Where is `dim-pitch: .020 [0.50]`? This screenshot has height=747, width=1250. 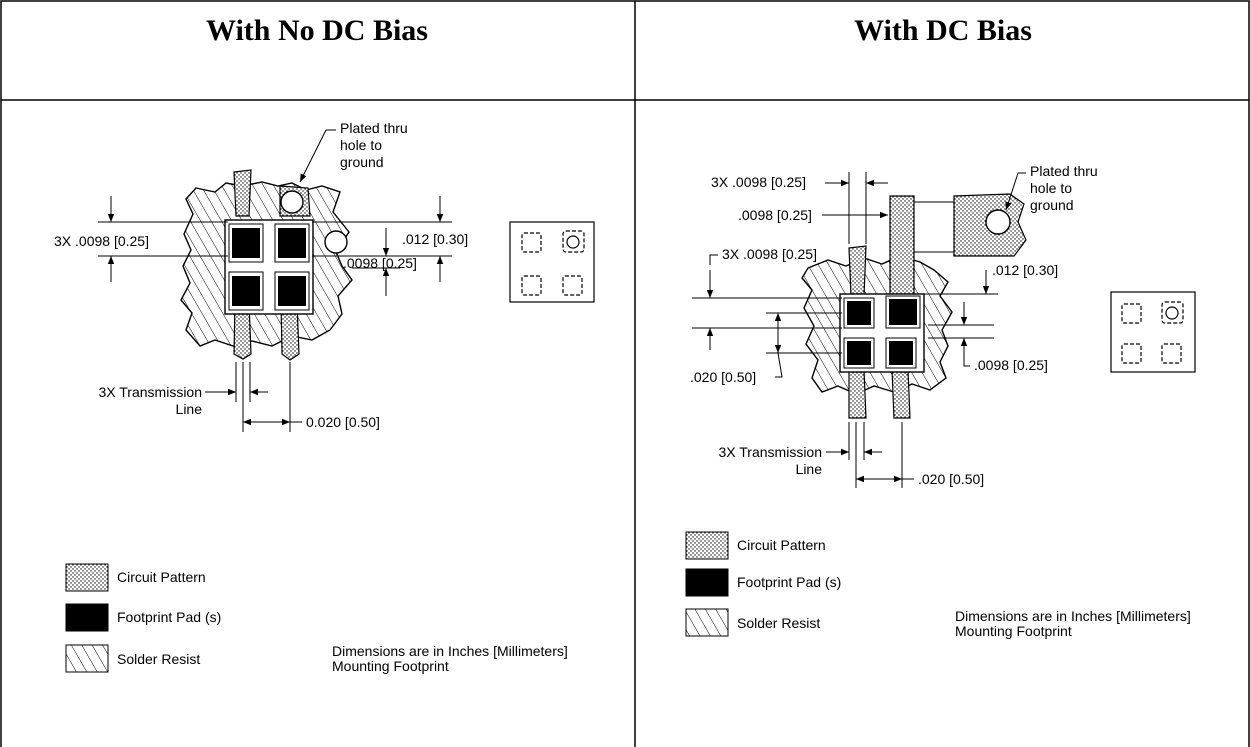 dim-pitch: .020 [0.50] is located at coordinates (951, 479).